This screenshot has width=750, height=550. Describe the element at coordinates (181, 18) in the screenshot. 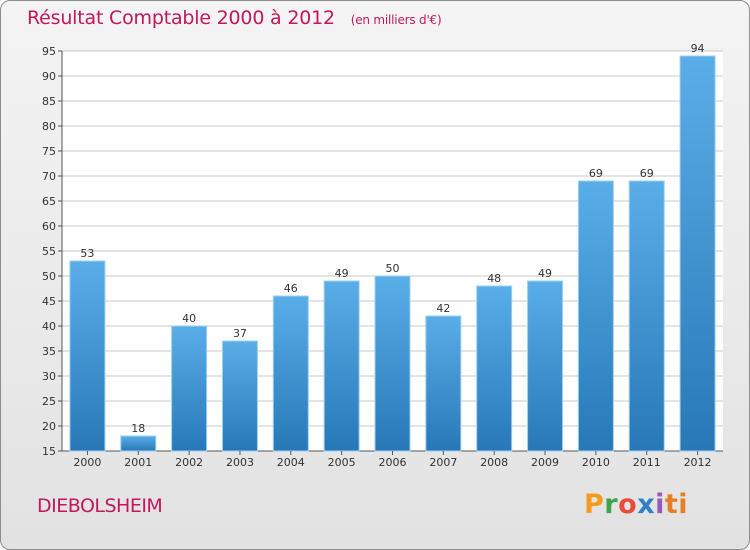

I see `chart-title-text: Résultat Comptable 2000 à 2012` at that location.